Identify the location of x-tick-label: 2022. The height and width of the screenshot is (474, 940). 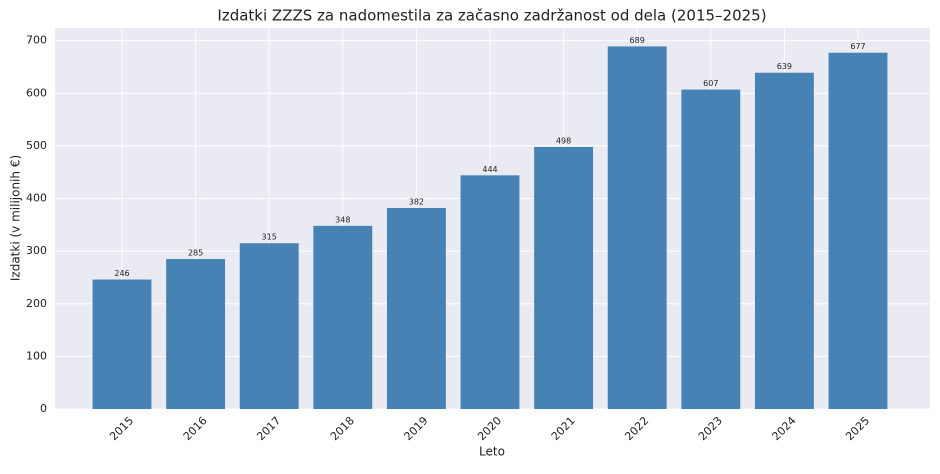
(636, 428).